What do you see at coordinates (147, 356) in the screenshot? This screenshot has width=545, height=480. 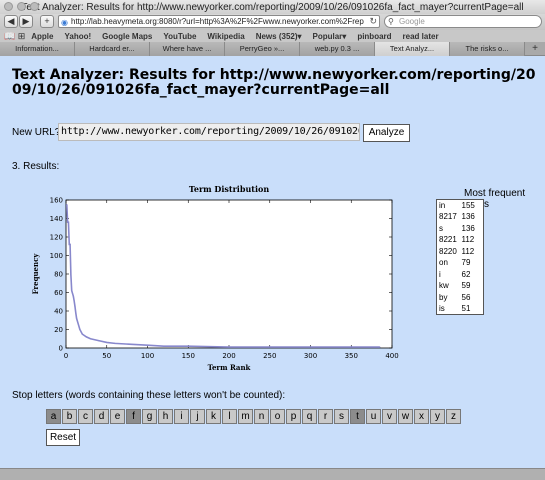 I see `x-tick-label: 100` at bounding box center [147, 356].